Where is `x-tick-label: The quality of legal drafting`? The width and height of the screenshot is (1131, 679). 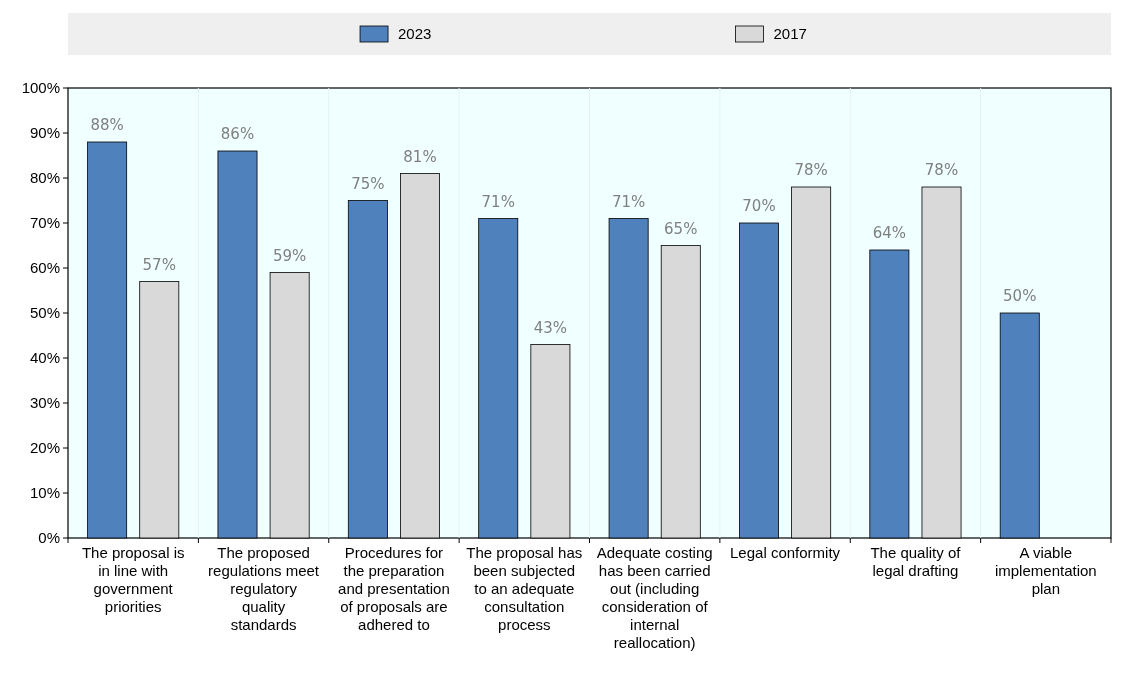 x-tick-label: The quality of legal drafting is located at coordinates (916, 561).